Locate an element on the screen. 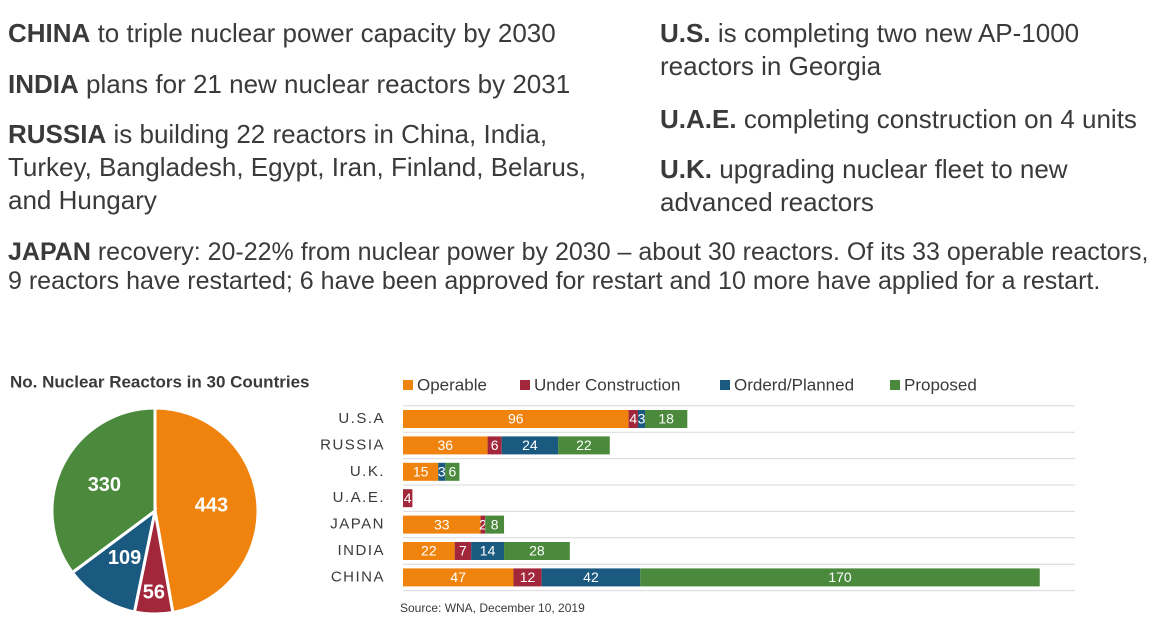 Image resolution: width=1164 pixels, height=618 pixels. bar-label: 28 is located at coordinates (537, 551).